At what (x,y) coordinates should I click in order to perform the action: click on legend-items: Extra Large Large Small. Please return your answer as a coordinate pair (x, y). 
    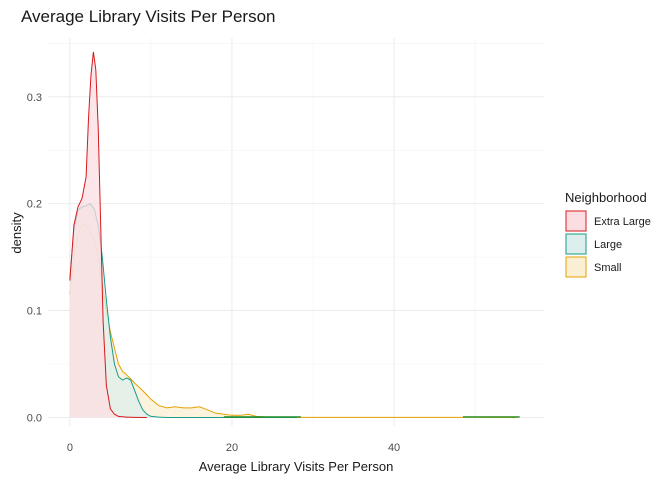
    Looking at the image, I should click on (608, 244).